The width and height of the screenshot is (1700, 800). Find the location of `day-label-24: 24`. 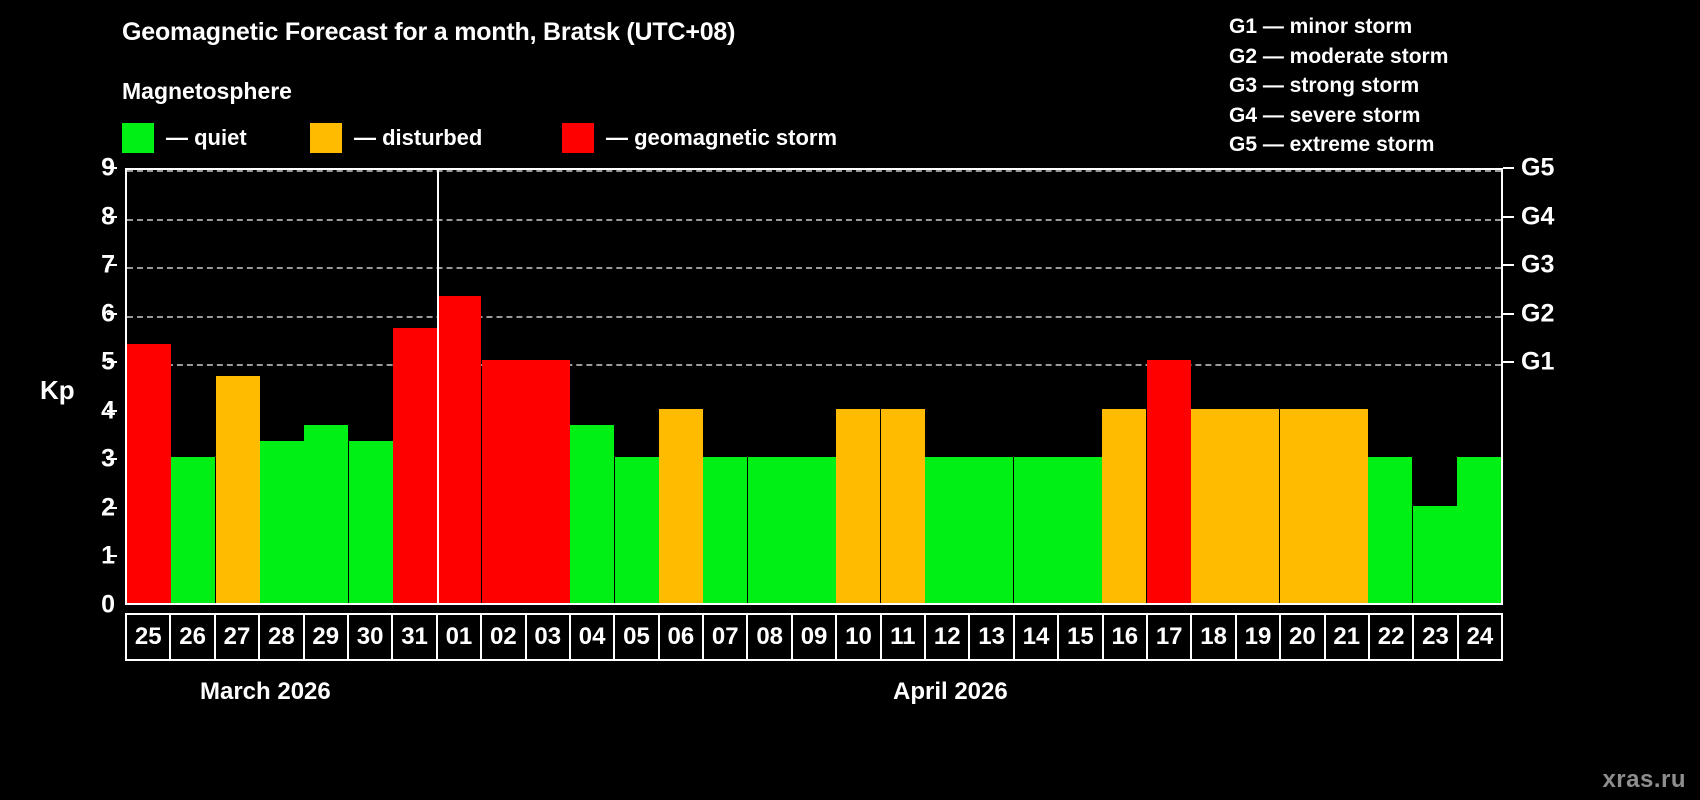

day-label-24: 24 is located at coordinates (1480, 637).